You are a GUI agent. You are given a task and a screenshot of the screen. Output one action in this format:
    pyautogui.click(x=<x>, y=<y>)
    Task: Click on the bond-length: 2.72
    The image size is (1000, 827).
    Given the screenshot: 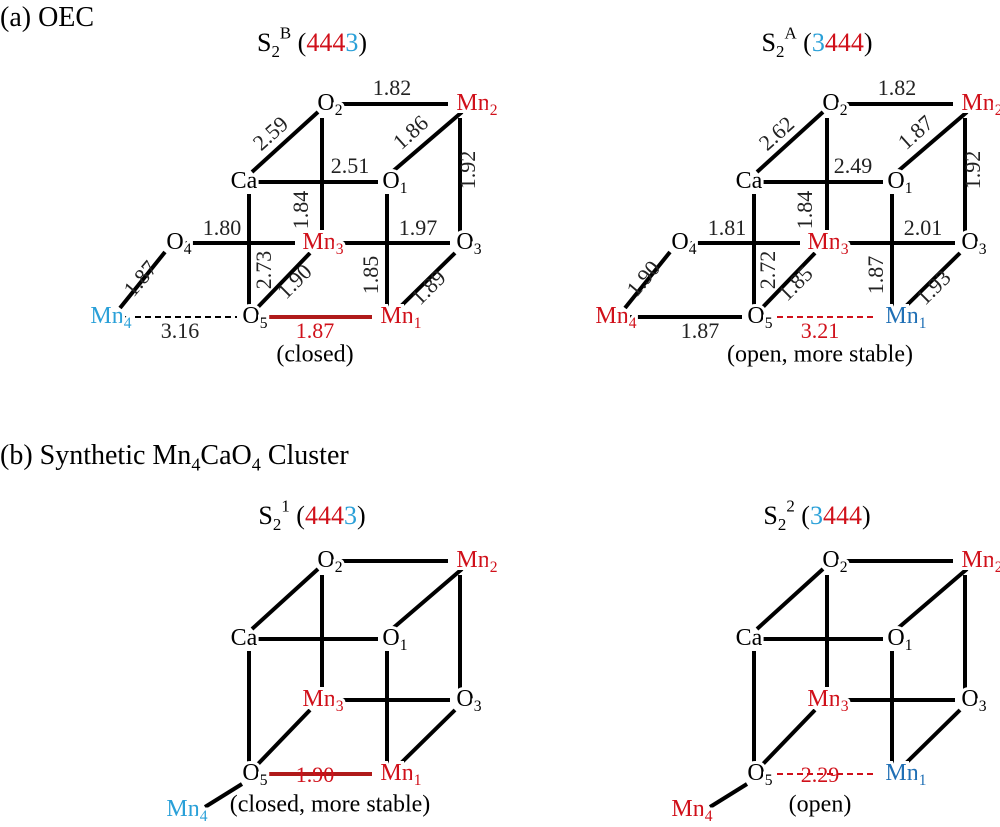 What is the action you would take?
    pyautogui.click(x=767, y=270)
    